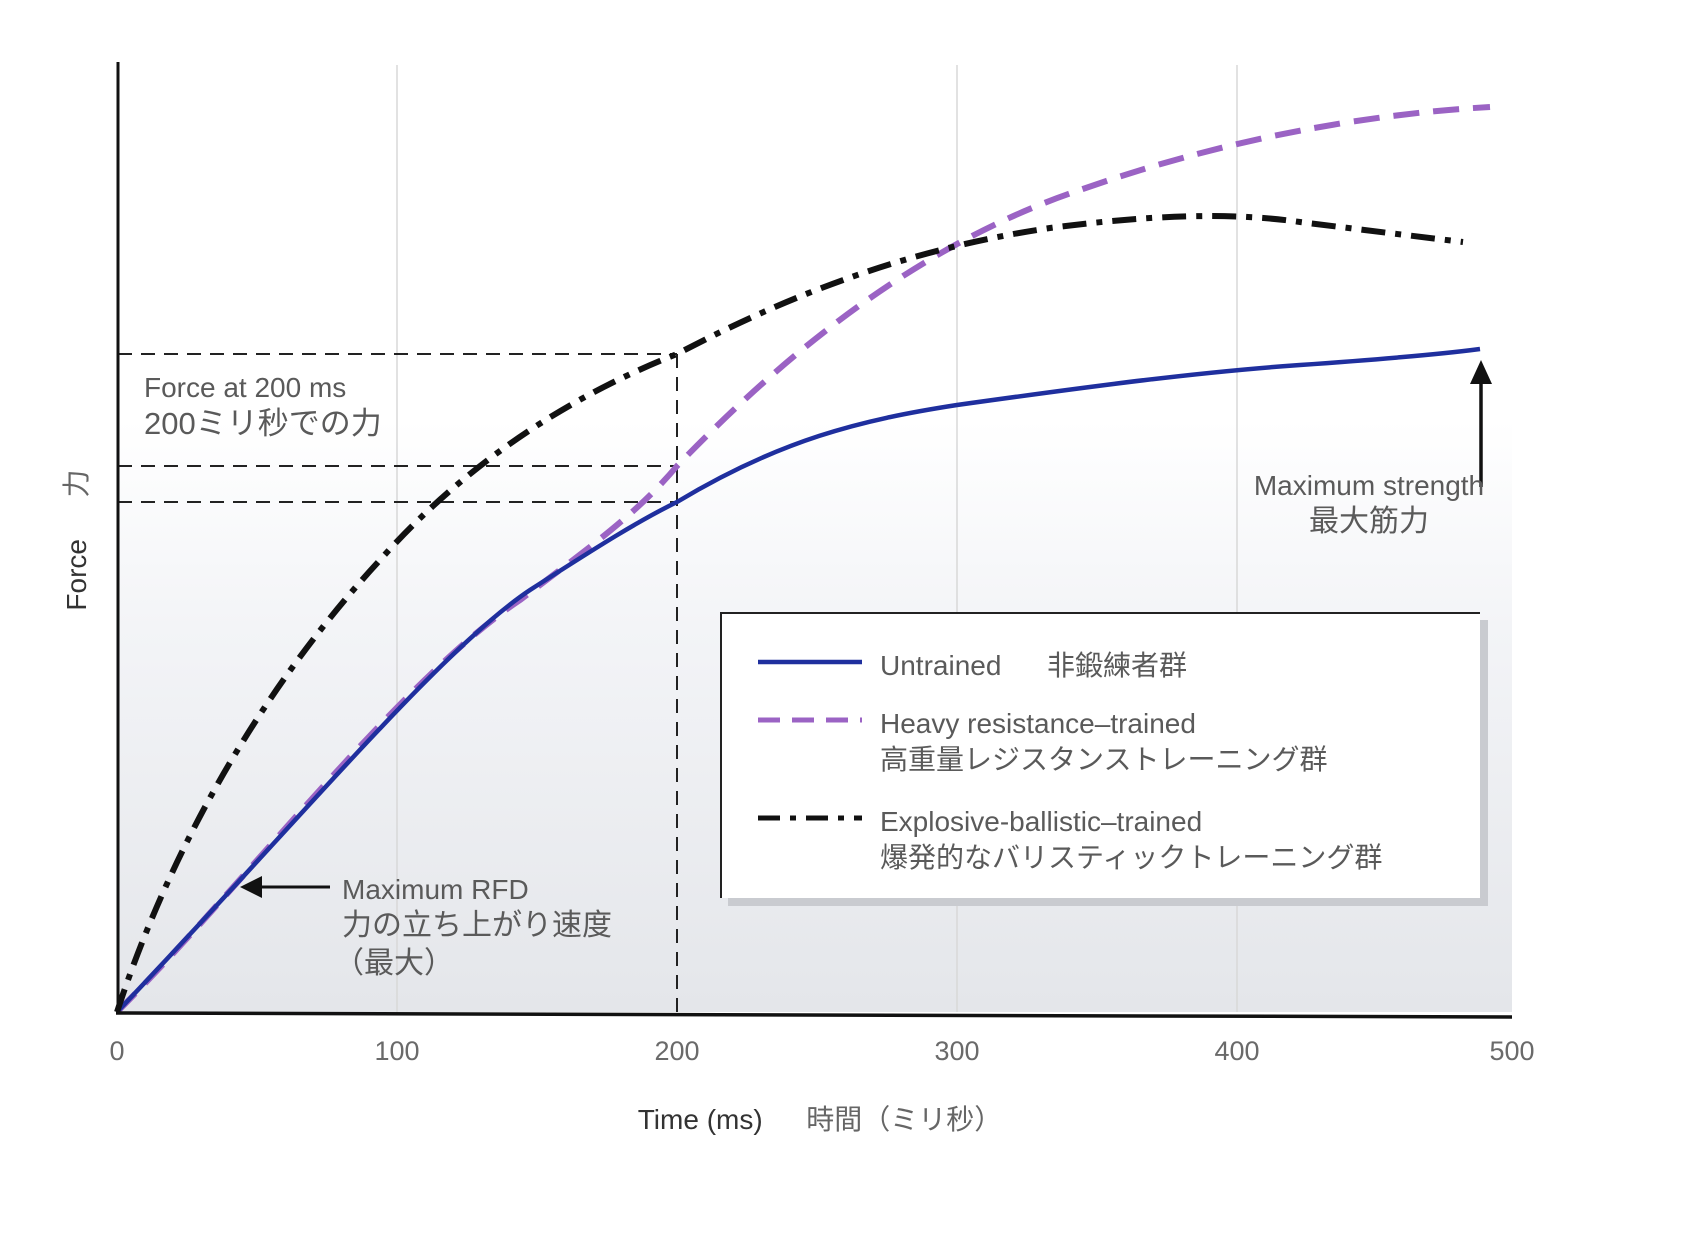 This screenshot has width=1708, height=1252. I want to click on y-axis-title-ja: 力, so click(76, 483).